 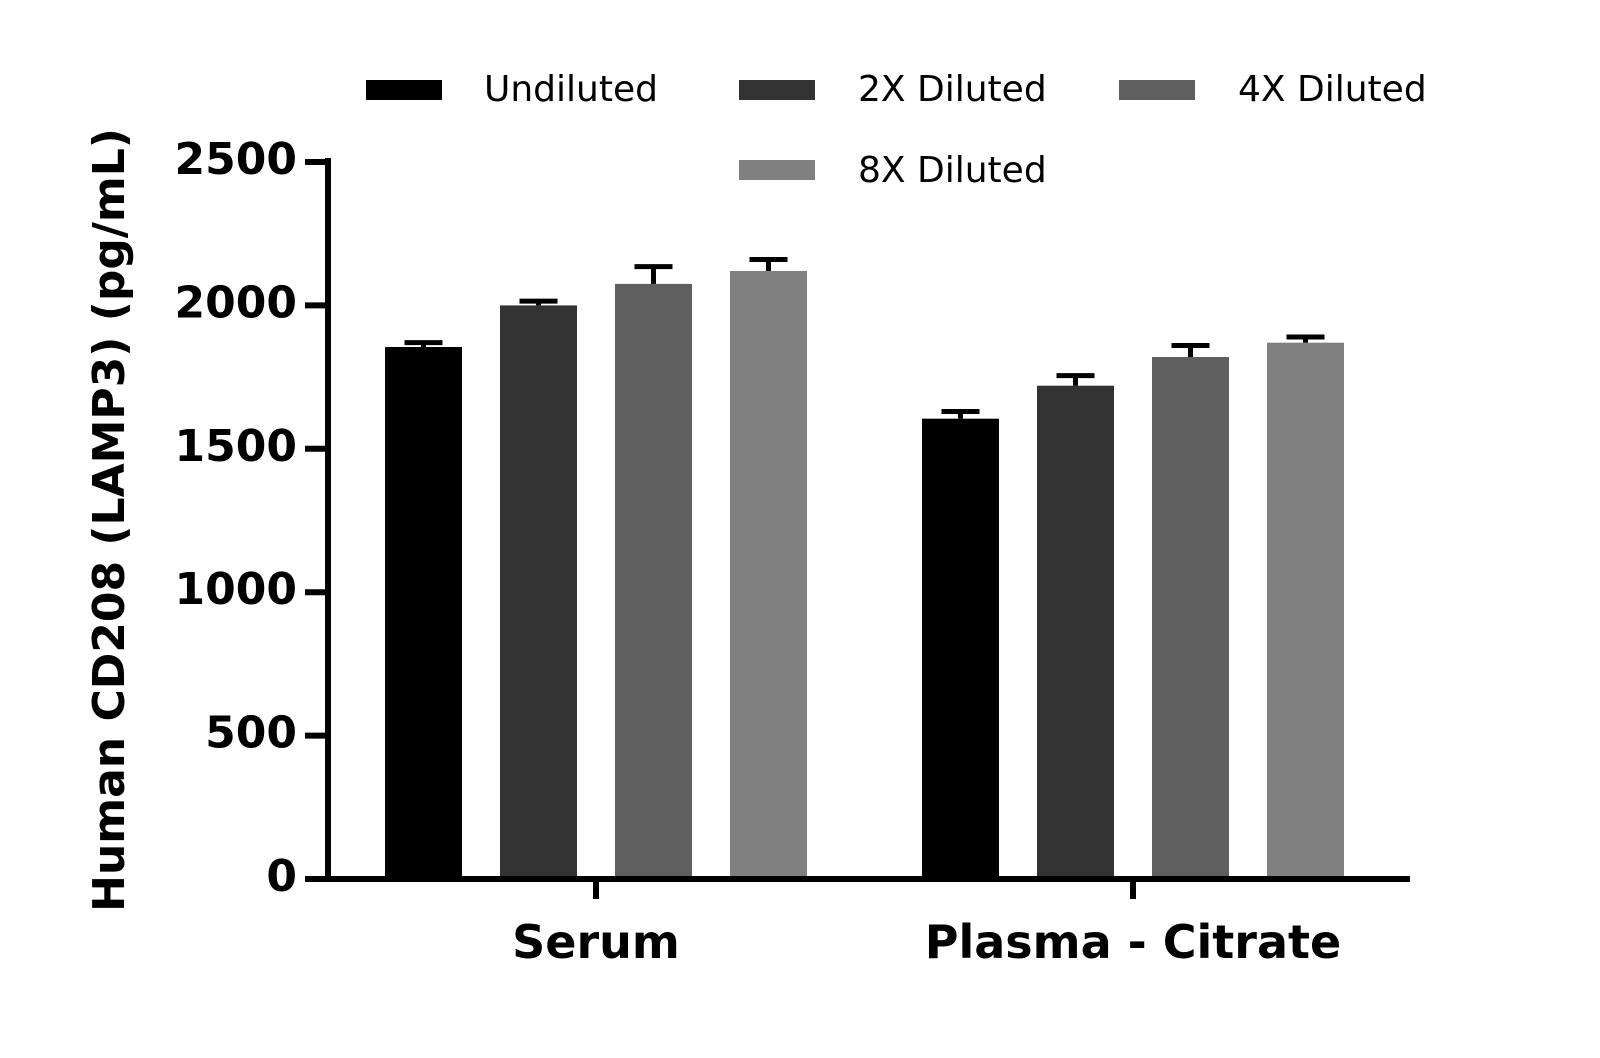 I want to click on y-axis-title: Human CD208 (LAMP3) (pg/mL), so click(x=109, y=520).